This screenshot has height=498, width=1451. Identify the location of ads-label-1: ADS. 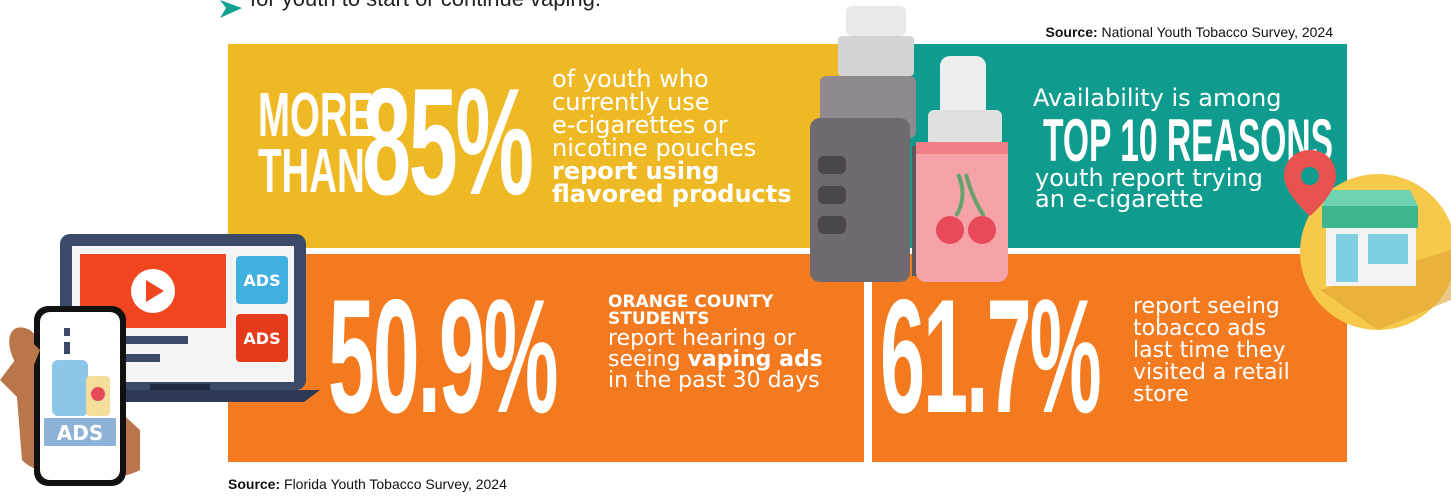
(261, 280).